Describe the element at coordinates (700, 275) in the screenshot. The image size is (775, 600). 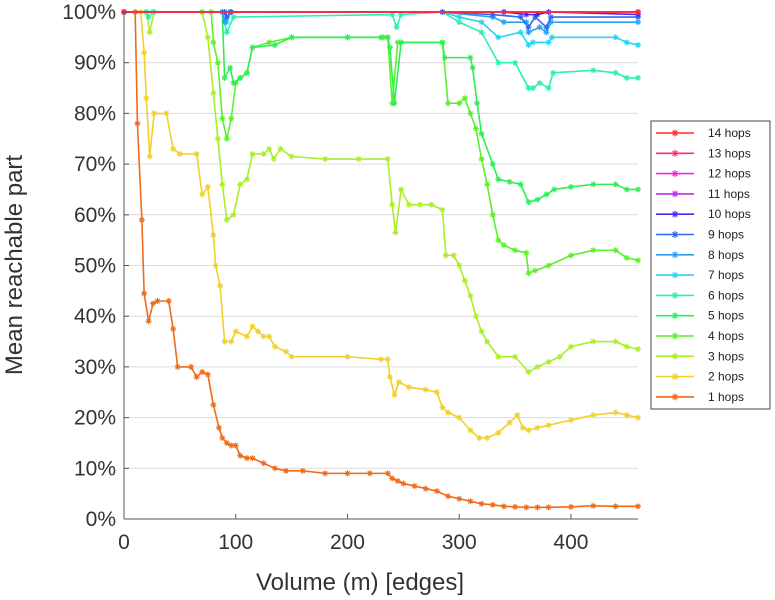
I see `legend-item: 7 hops` at that location.